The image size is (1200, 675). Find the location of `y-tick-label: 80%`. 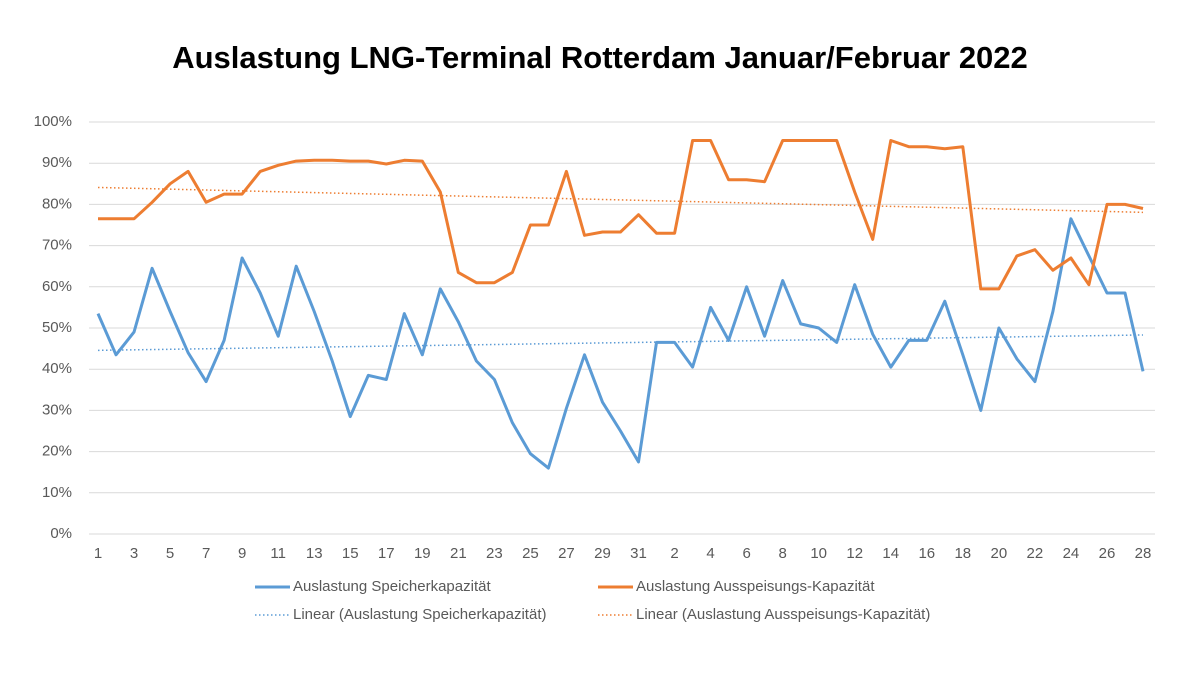

y-tick-label: 80% is located at coordinates (57, 203).